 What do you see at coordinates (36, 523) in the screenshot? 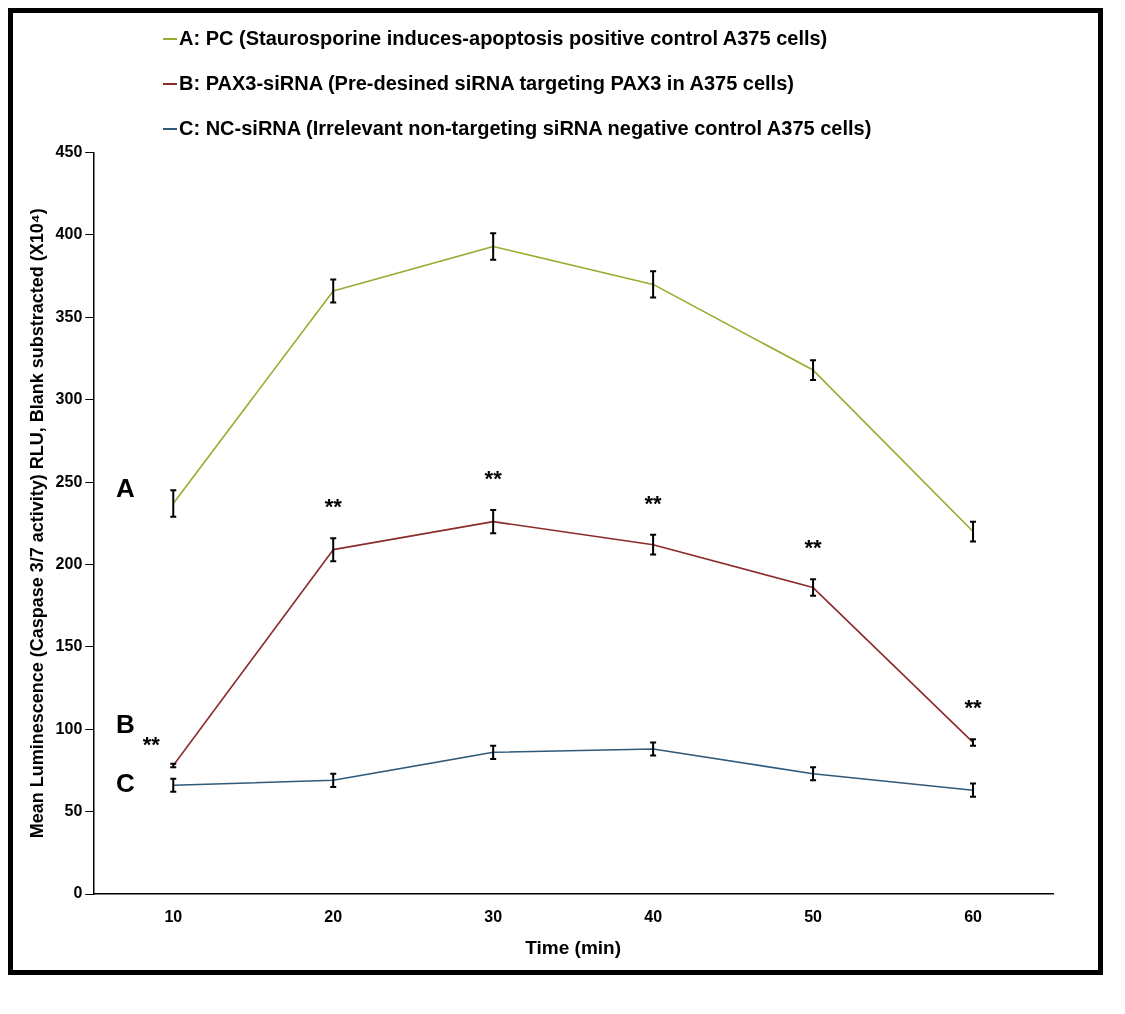
I see `y-axis-title: Mean Luminescence (Caspase 3/7 activity) RLU, Blank substracted (X10⁴)` at bounding box center [36, 523].